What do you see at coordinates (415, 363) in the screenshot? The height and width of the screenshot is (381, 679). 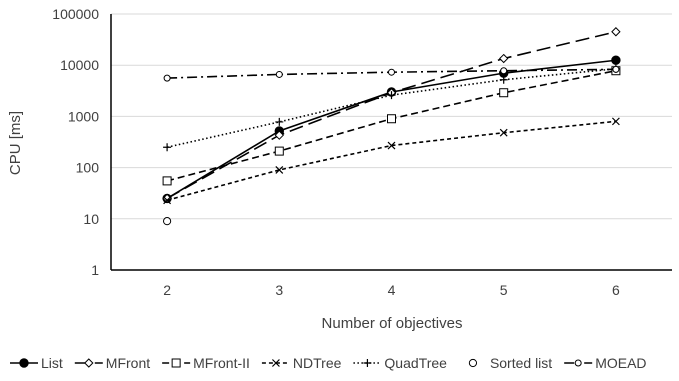 I see `legend-label: QuadTree` at bounding box center [415, 363].